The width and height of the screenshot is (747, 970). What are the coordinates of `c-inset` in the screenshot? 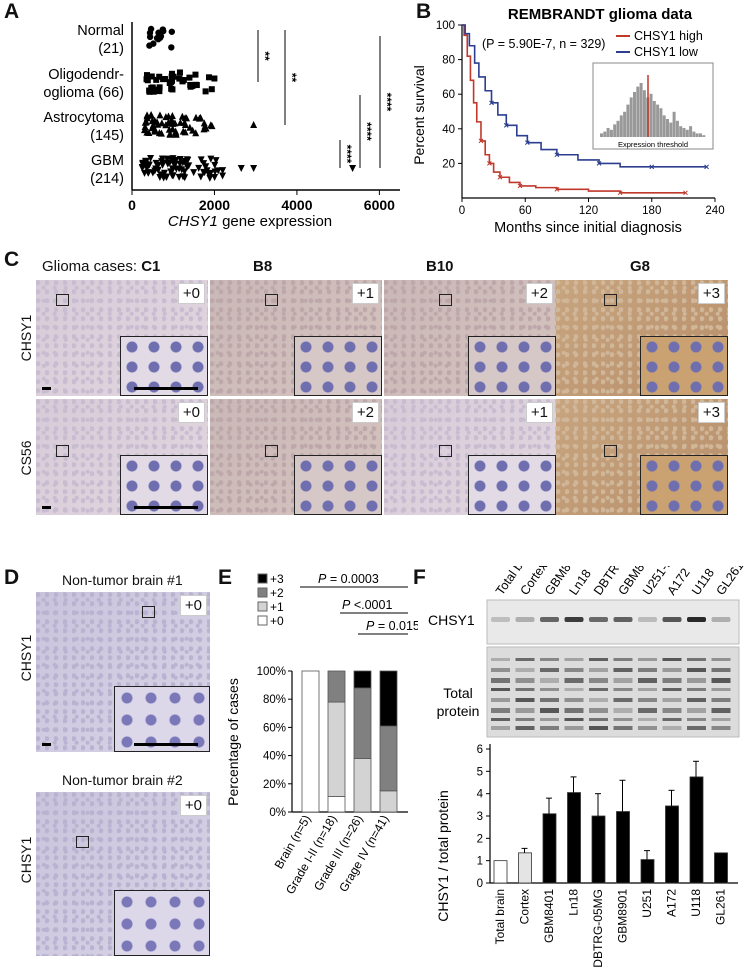 It's located at (512, 485).